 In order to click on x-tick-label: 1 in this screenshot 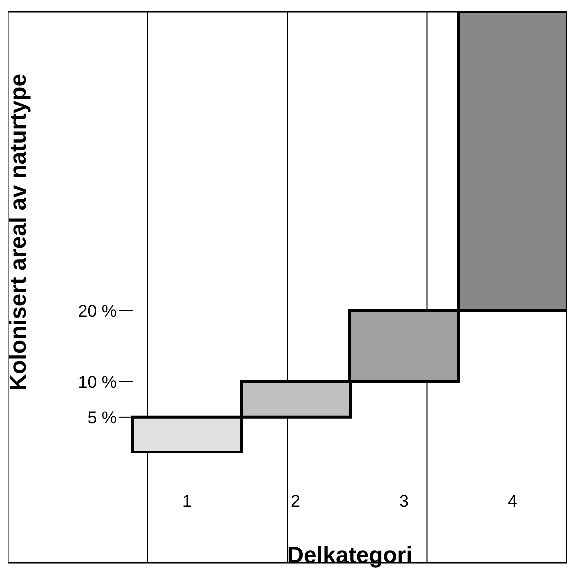, I will do `click(187, 502)`.